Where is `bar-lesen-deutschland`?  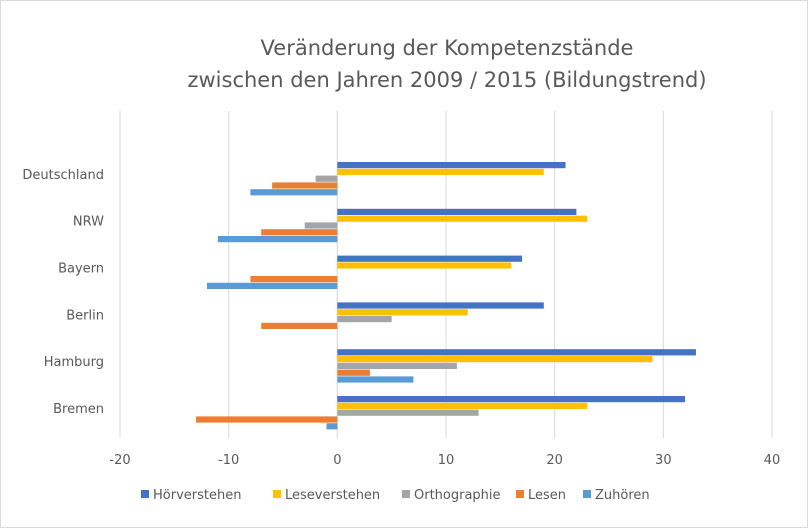 bar-lesen-deutschland is located at coordinates (305, 185).